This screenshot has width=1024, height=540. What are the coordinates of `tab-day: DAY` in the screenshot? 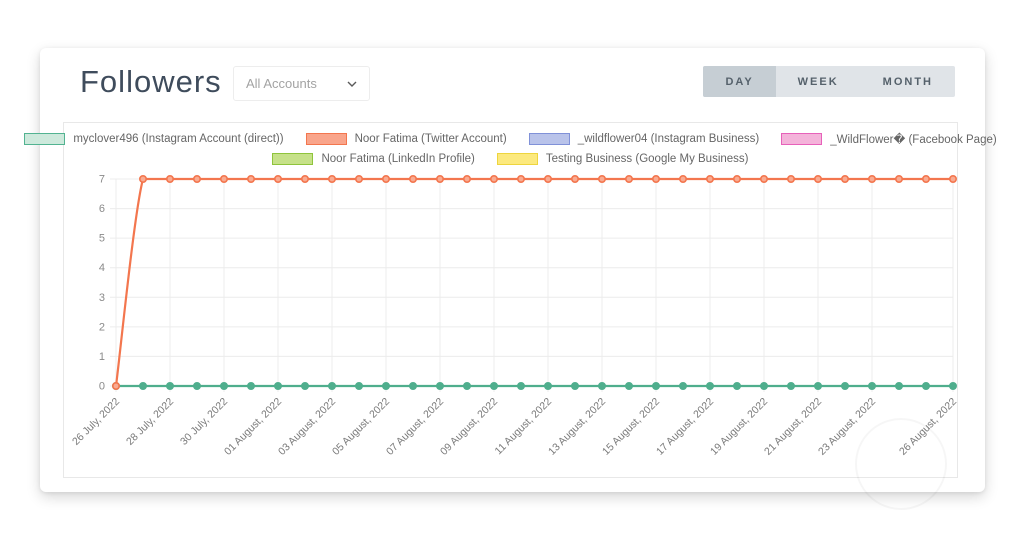 It's located at (739, 81).